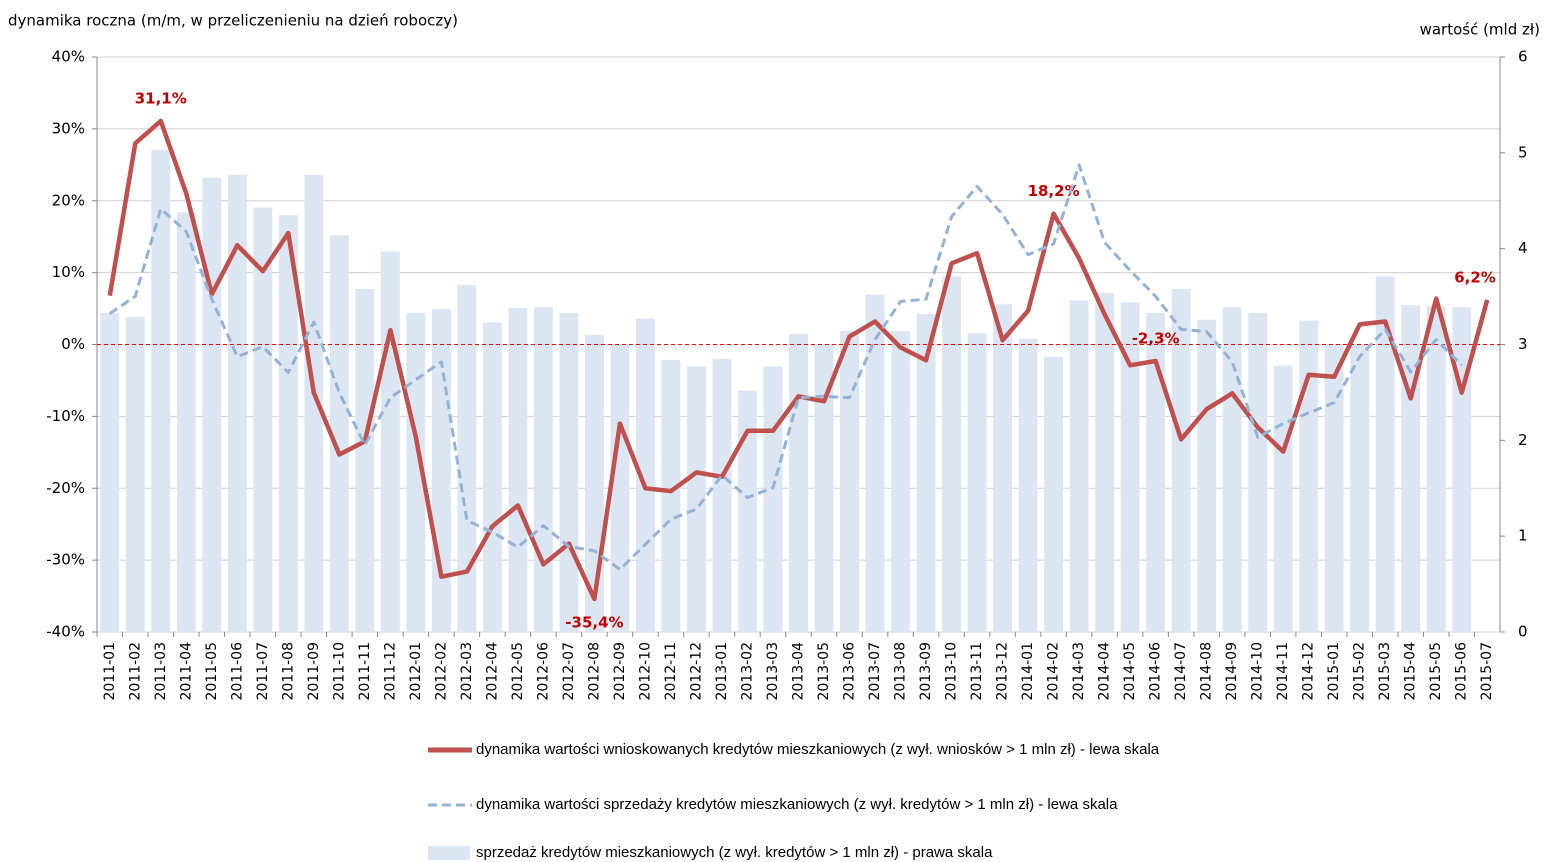  I want to click on y-tick-label: 20%, so click(68, 200).